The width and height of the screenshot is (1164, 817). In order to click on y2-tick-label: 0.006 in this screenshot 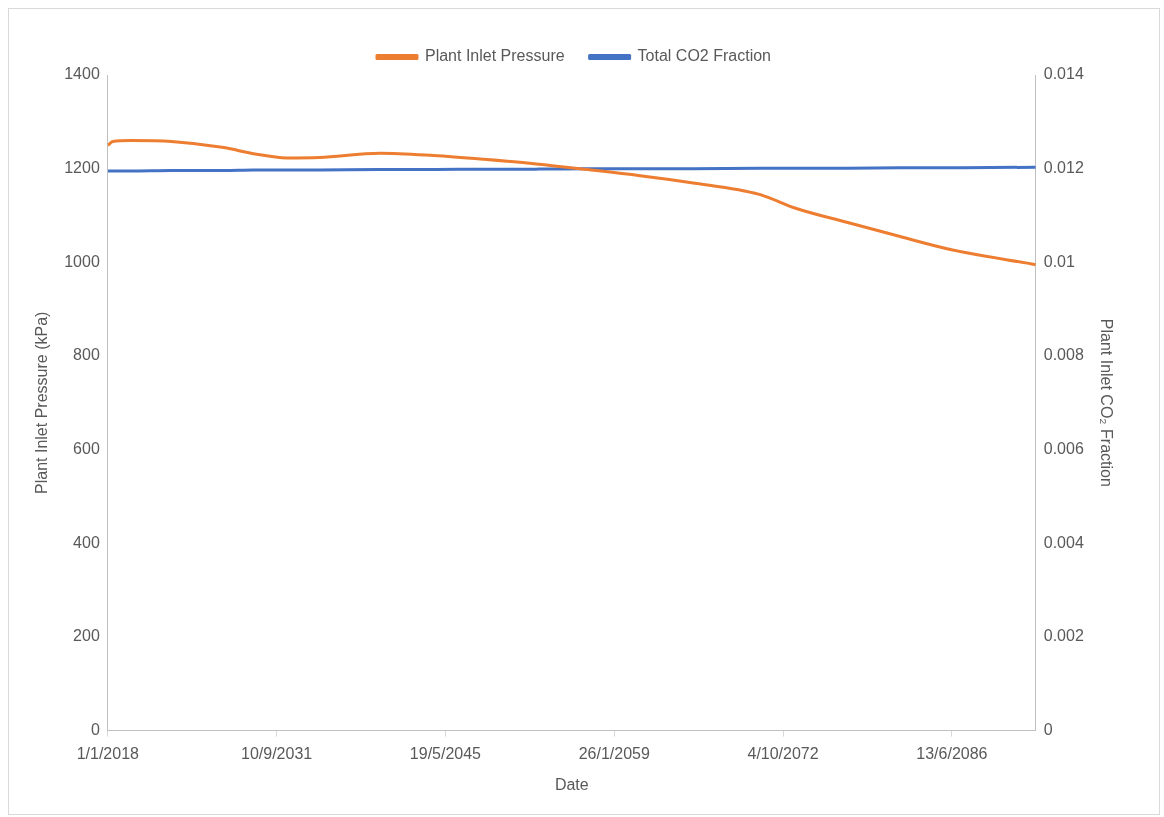, I will do `click(1063, 449)`.